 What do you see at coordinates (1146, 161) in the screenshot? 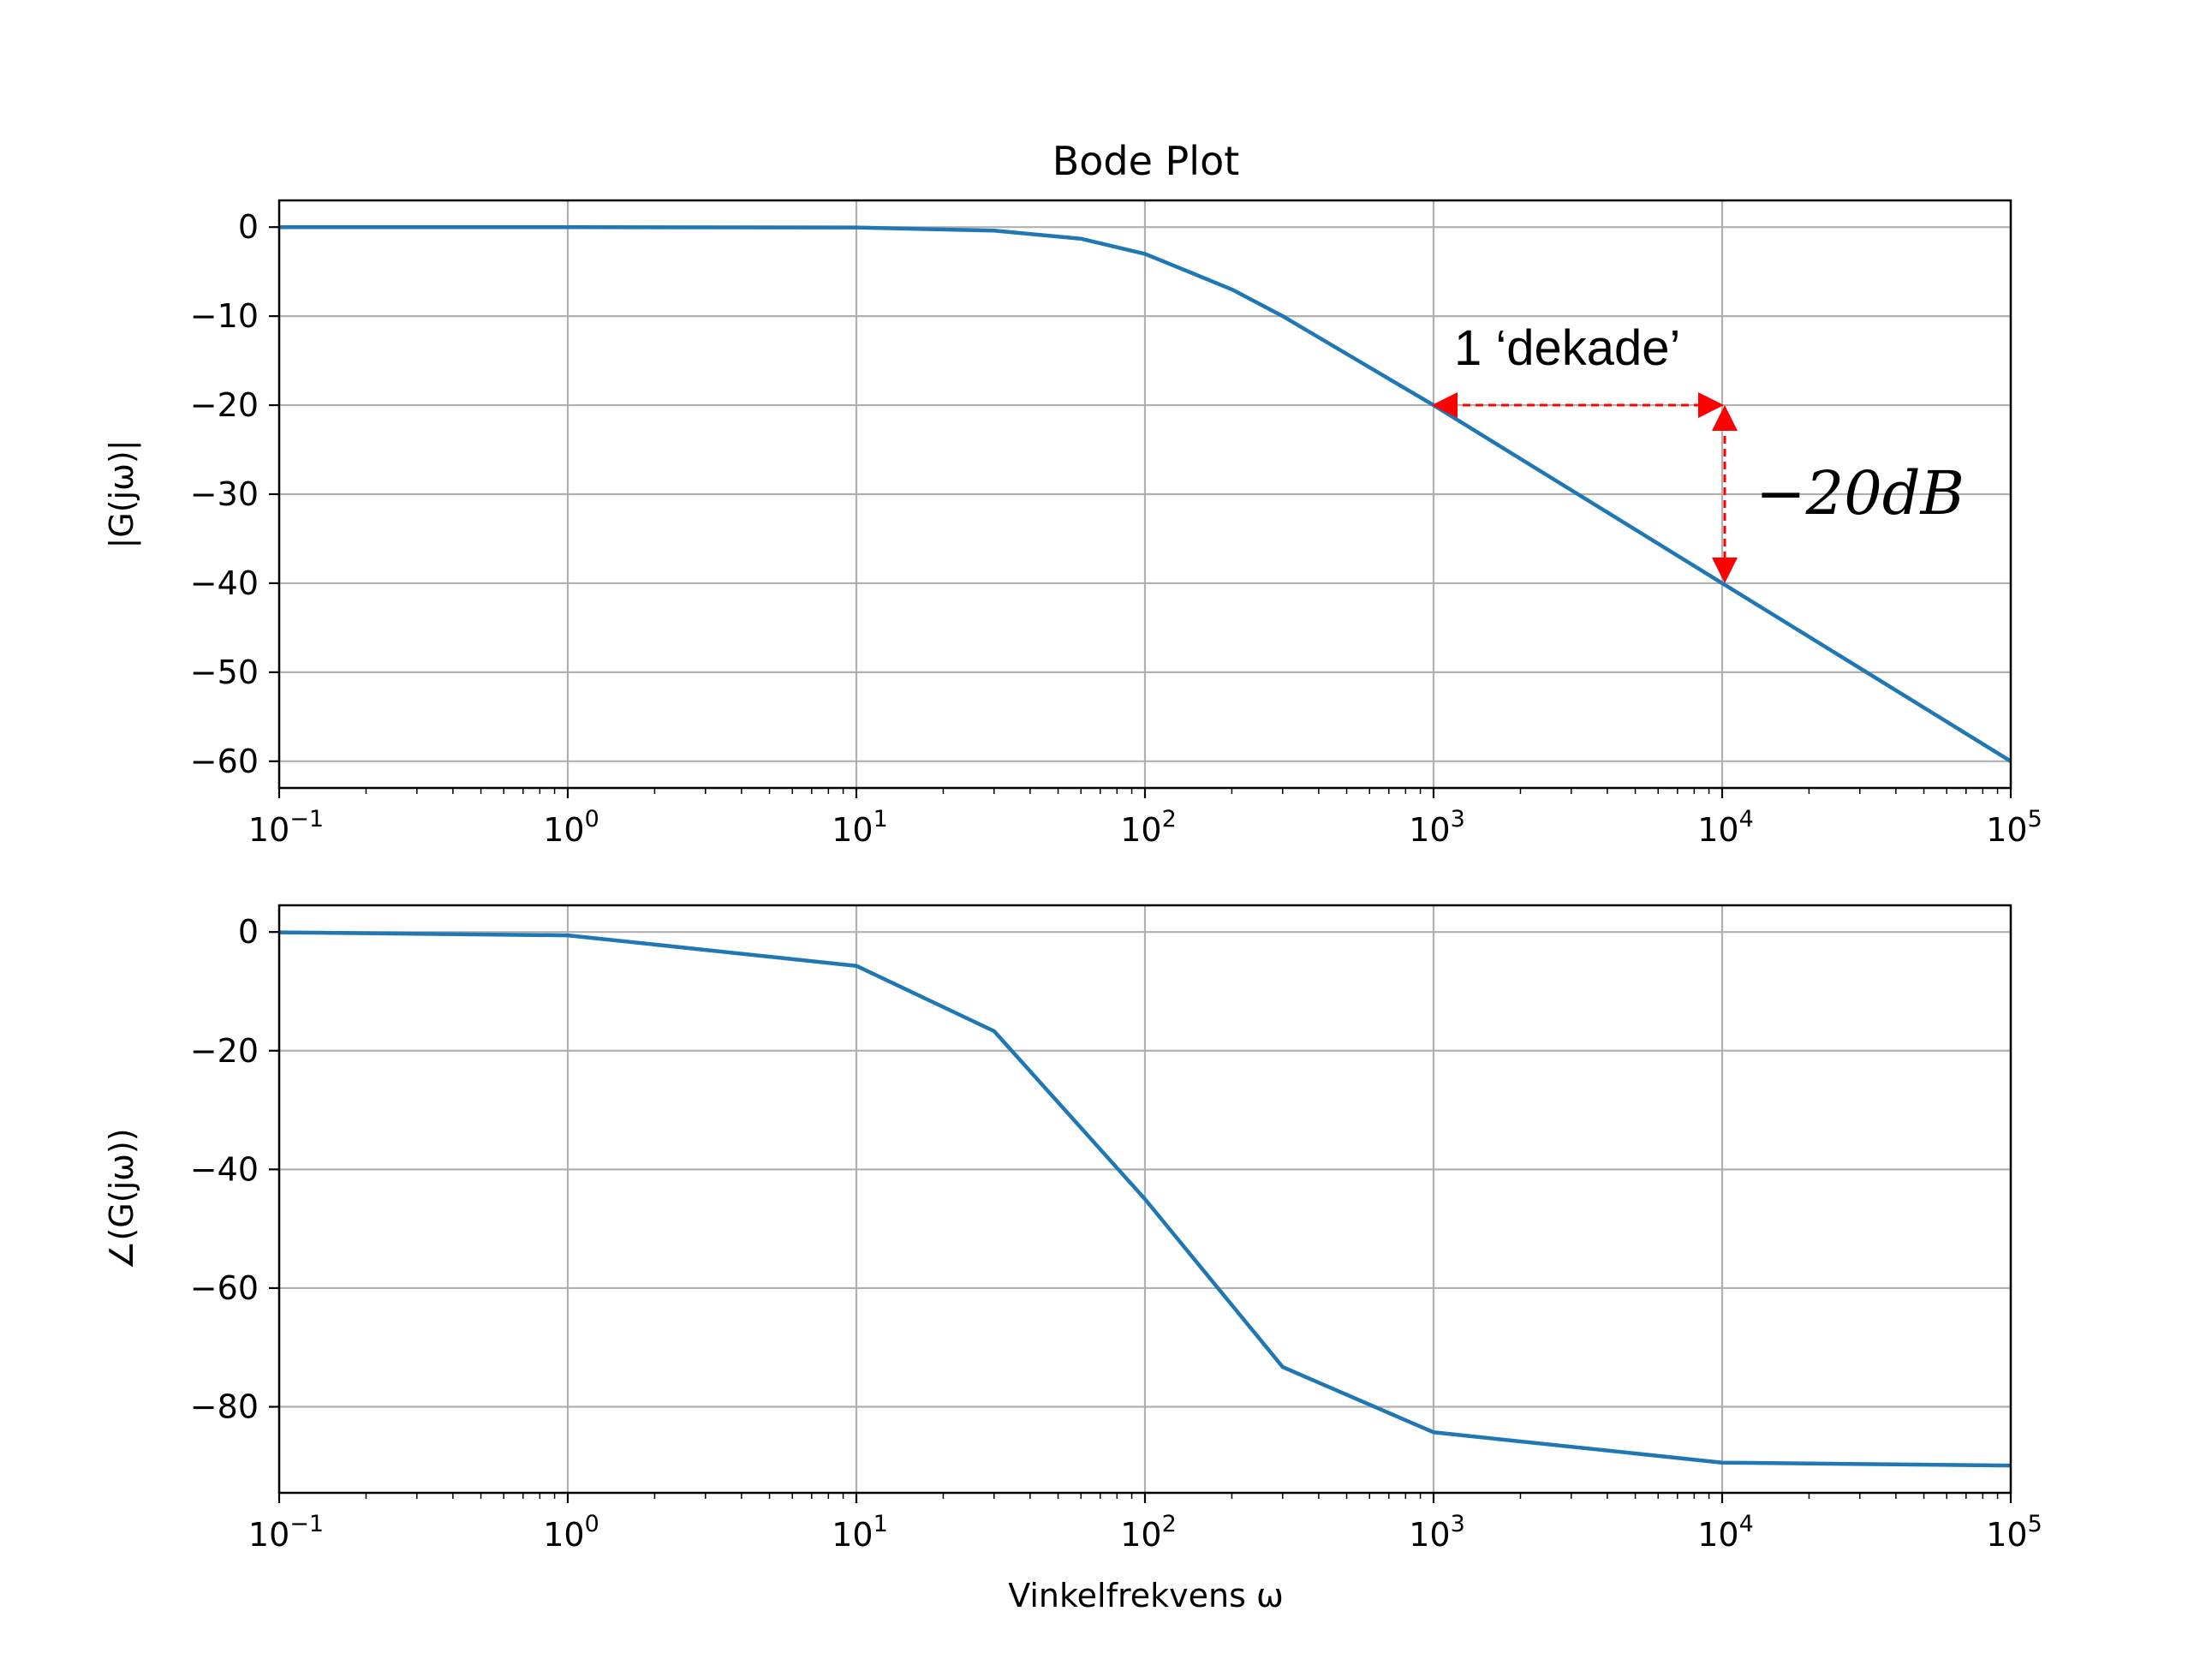
I see `chart-title: Bode Plot` at bounding box center [1146, 161].